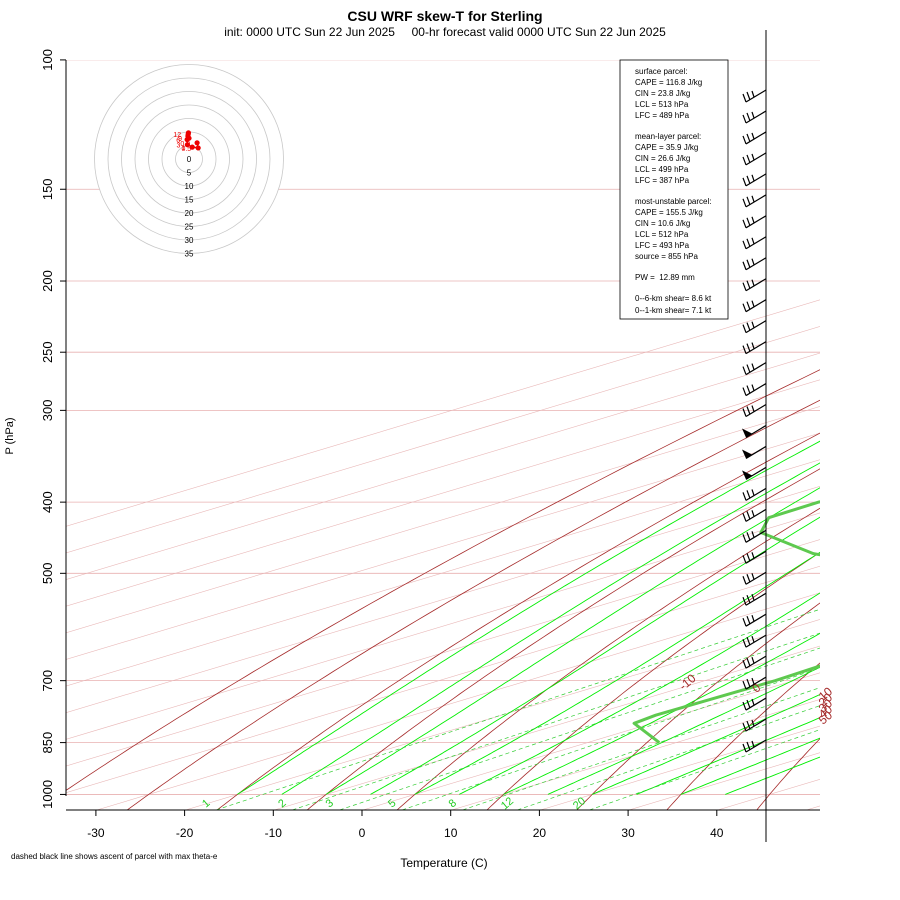 Image resolution: width=900 pixels, height=900 pixels. I want to click on isotherm-label: -10, so click(687, 682).